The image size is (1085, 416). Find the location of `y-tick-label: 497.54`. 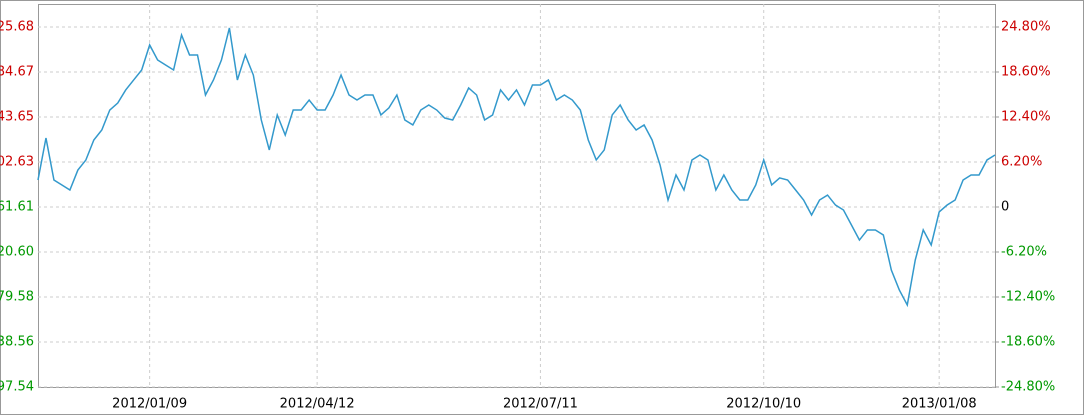

y-tick-label: 497.54 is located at coordinates (17, 387).